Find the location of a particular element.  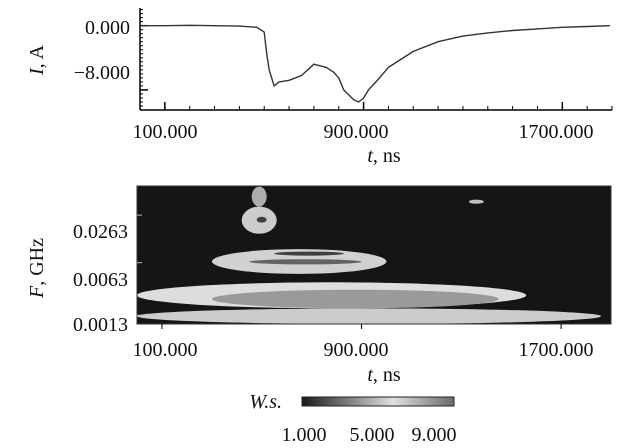

f-tick-label-2: 0.0013 is located at coordinates (100, 325).